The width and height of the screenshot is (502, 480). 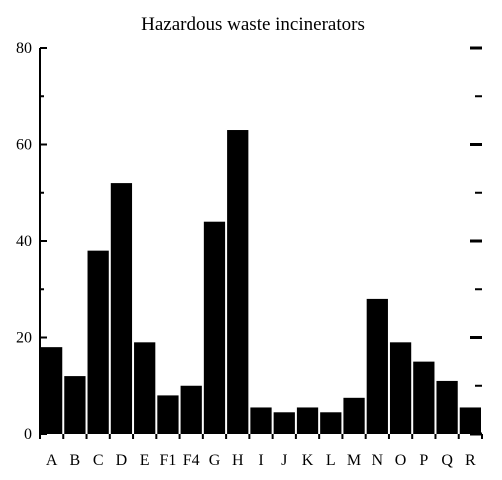 What do you see at coordinates (401, 460) in the screenshot?
I see `x-tick-label: O` at bounding box center [401, 460].